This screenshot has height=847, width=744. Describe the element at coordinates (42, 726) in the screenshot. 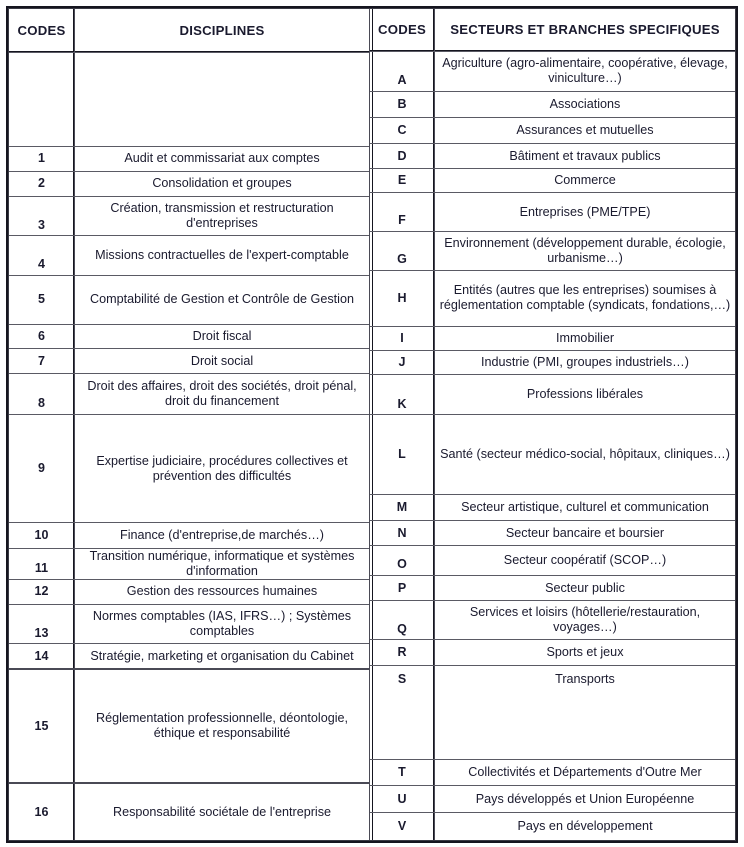

I see `discipline-code: 15` at that location.